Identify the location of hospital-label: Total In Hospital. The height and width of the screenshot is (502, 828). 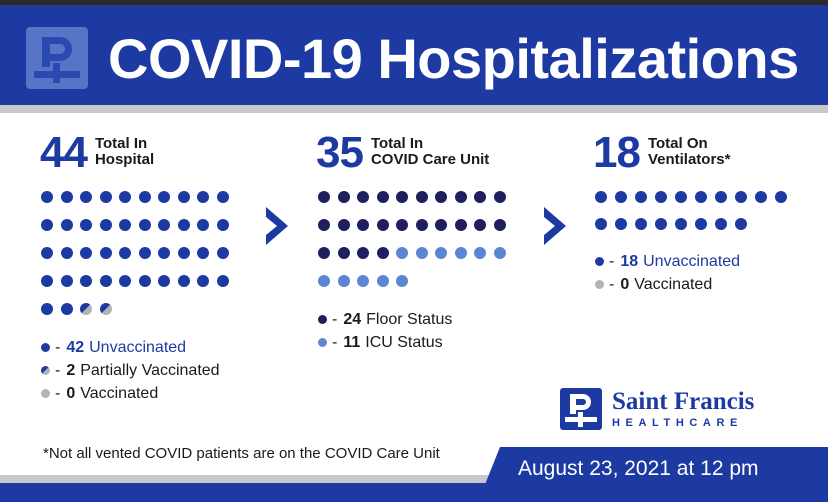
(124, 152).